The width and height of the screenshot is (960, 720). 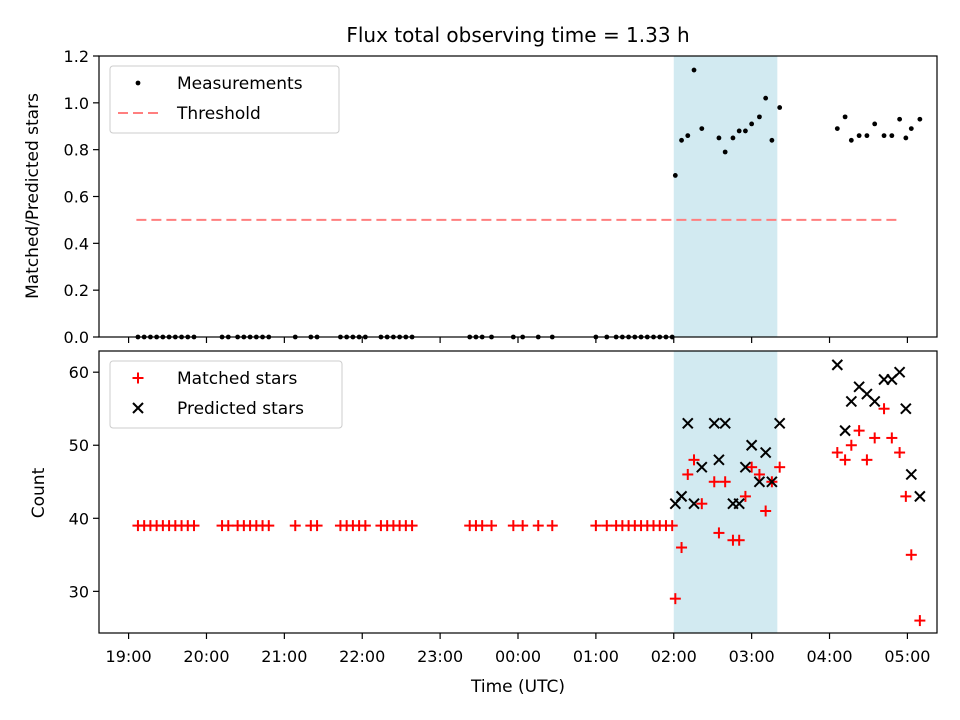 I want to click on series-predicted-stars, so click(x=797, y=434).